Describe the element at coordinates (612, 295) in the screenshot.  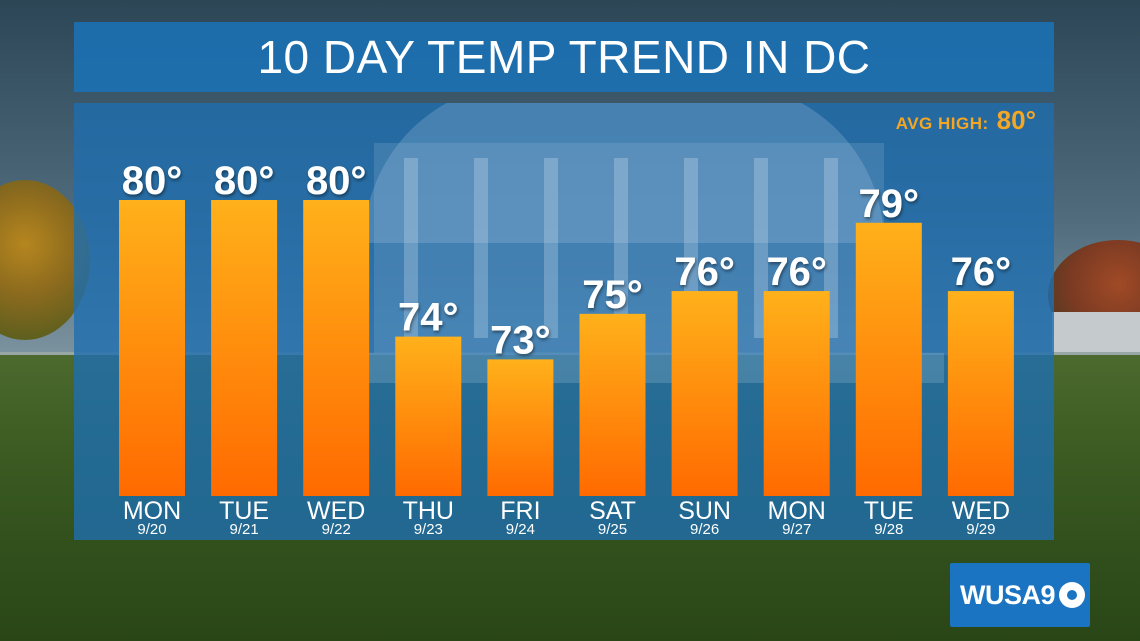
I see `bar-value-label: 75°` at that location.